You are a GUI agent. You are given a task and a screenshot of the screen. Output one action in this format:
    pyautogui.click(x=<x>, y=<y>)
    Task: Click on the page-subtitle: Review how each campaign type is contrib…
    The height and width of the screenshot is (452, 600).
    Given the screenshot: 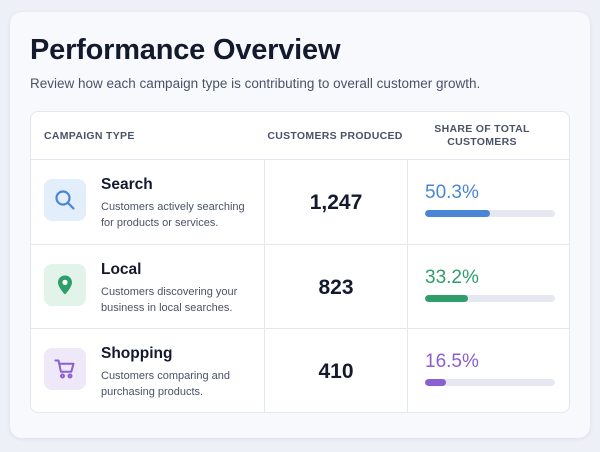 What is the action you would take?
    pyautogui.click(x=255, y=83)
    